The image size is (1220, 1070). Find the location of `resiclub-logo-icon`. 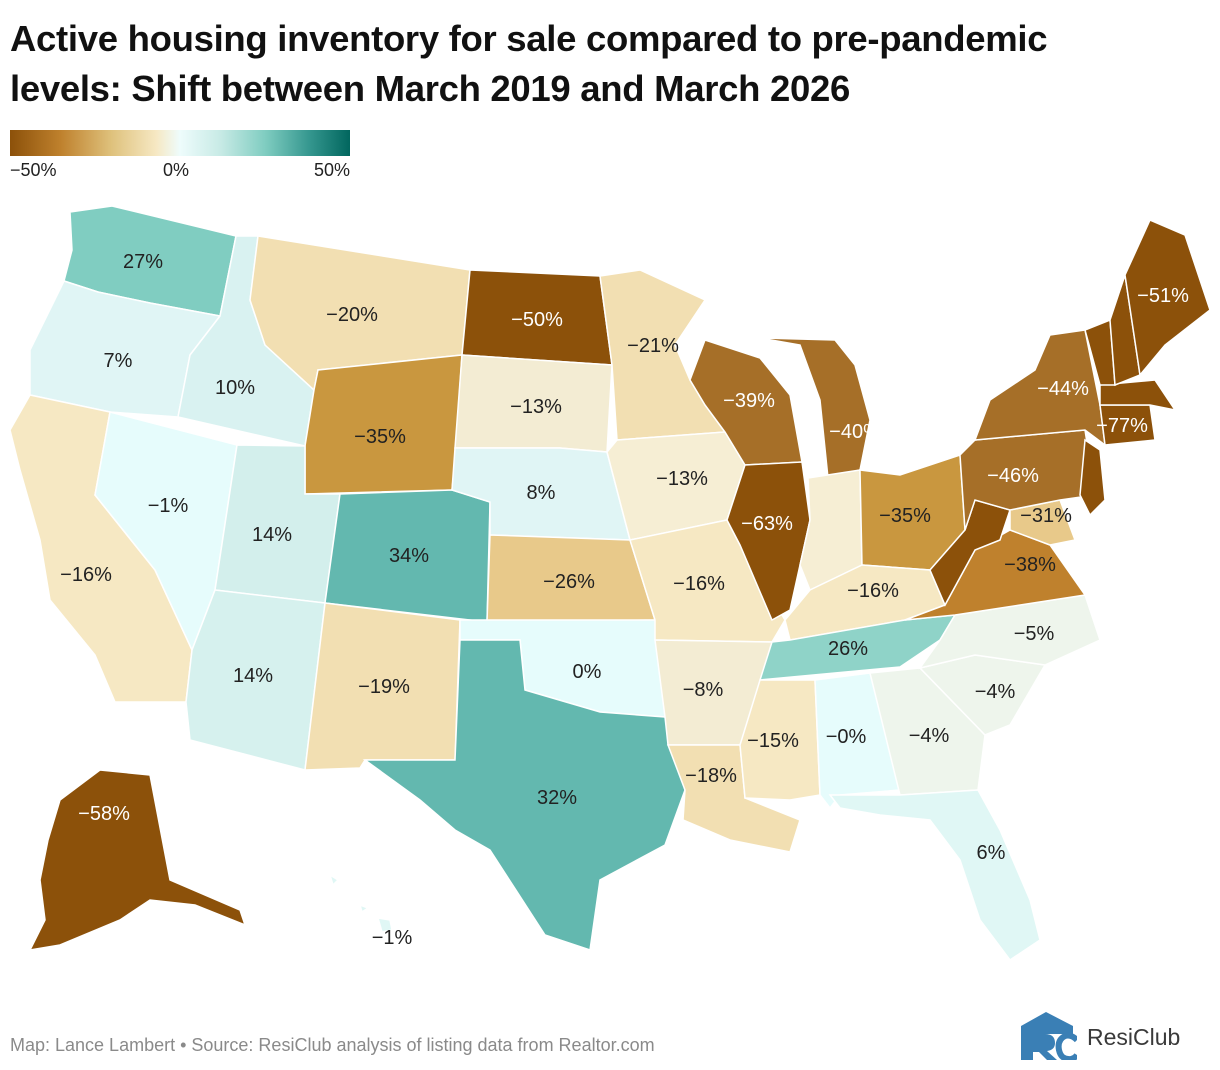

resiclub-logo-icon is located at coordinates (1050, 1037).